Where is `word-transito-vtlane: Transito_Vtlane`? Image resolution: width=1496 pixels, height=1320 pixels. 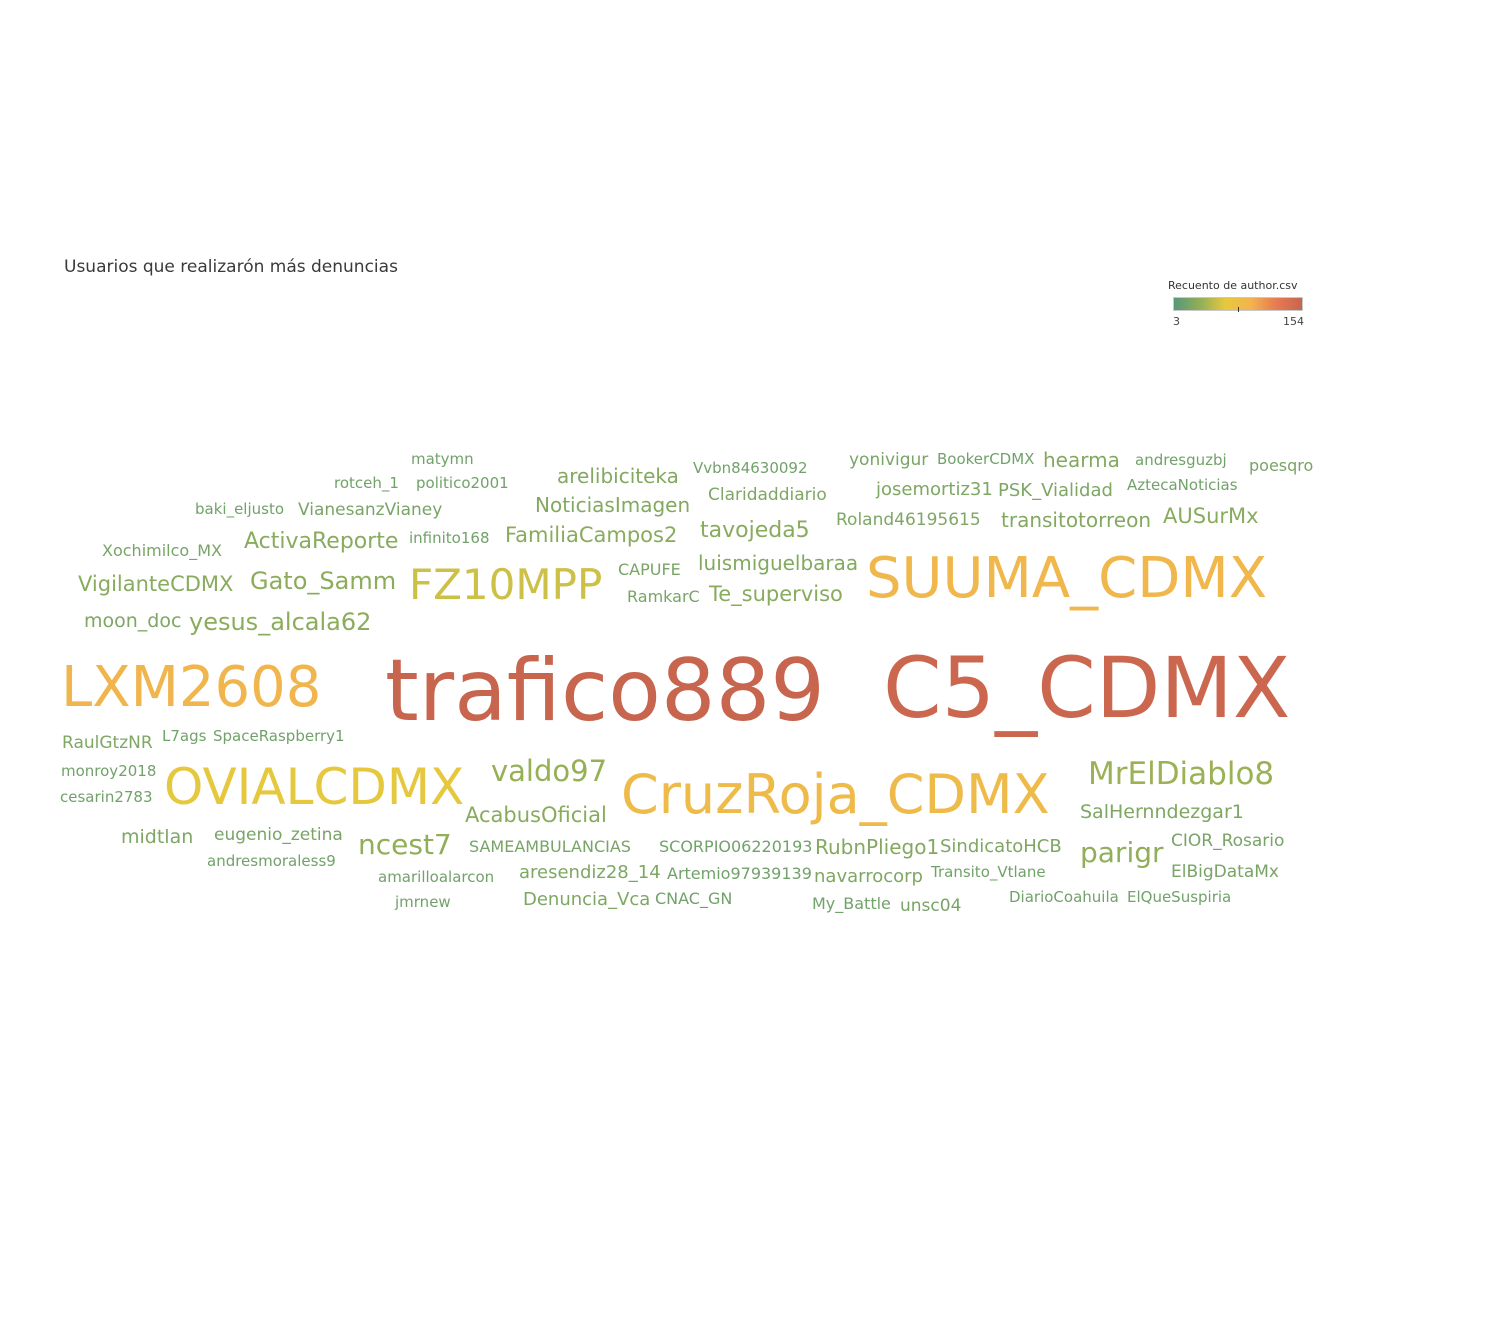 word-transito-vtlane: Transito_Vtlane is located at coordinates (988, 872).